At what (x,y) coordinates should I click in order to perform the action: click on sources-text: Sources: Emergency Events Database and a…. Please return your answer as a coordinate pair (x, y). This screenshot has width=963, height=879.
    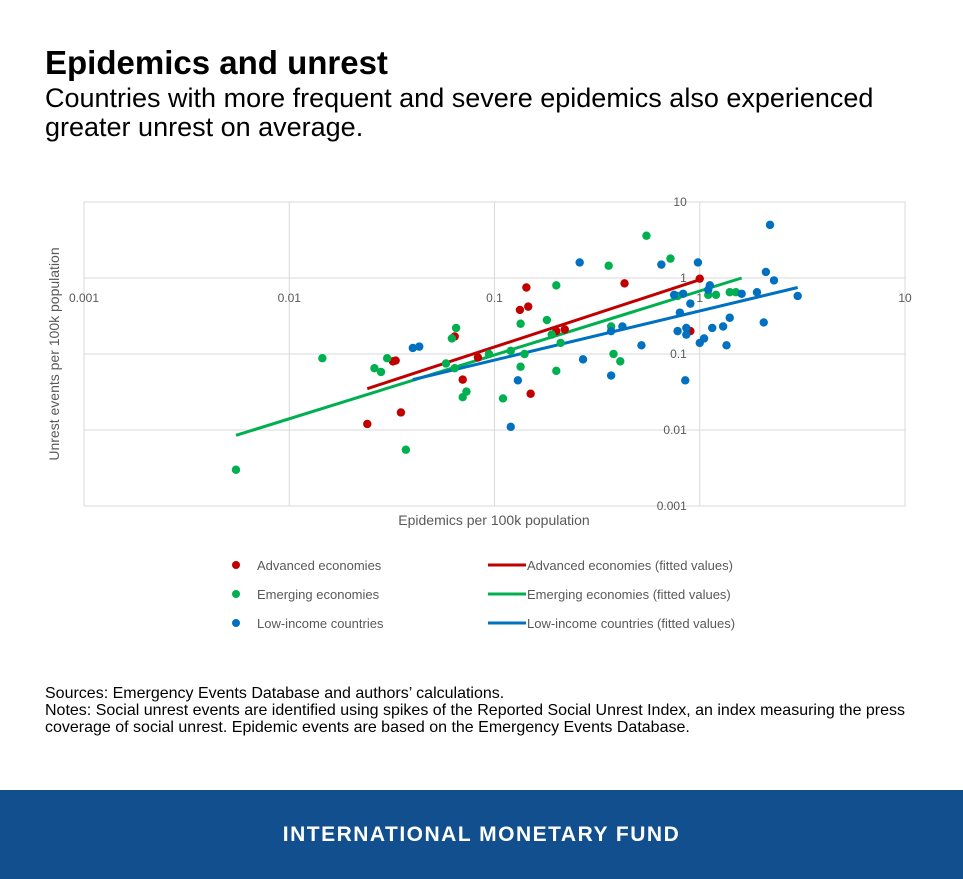
    Looking at the image, I should click on (275, 693).